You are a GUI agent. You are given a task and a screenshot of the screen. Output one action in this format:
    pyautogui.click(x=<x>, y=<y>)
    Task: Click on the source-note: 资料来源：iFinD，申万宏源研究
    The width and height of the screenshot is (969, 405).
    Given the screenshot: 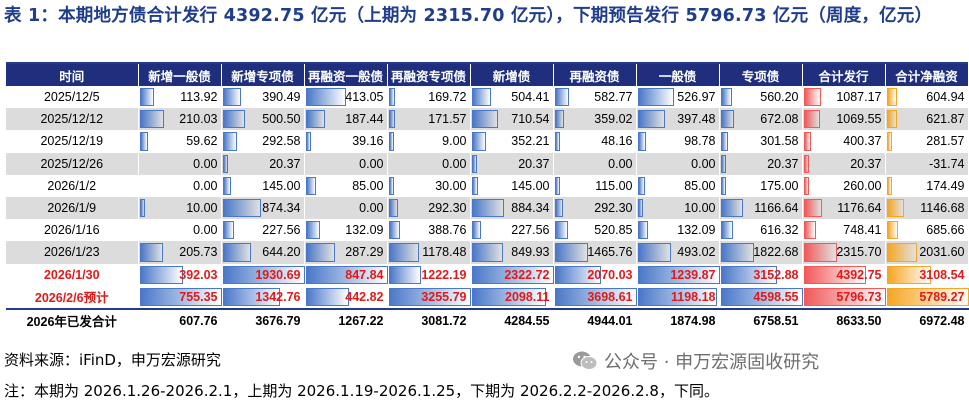 What is the action you would take?
    pyautogui.click(x=112, y=360)
    